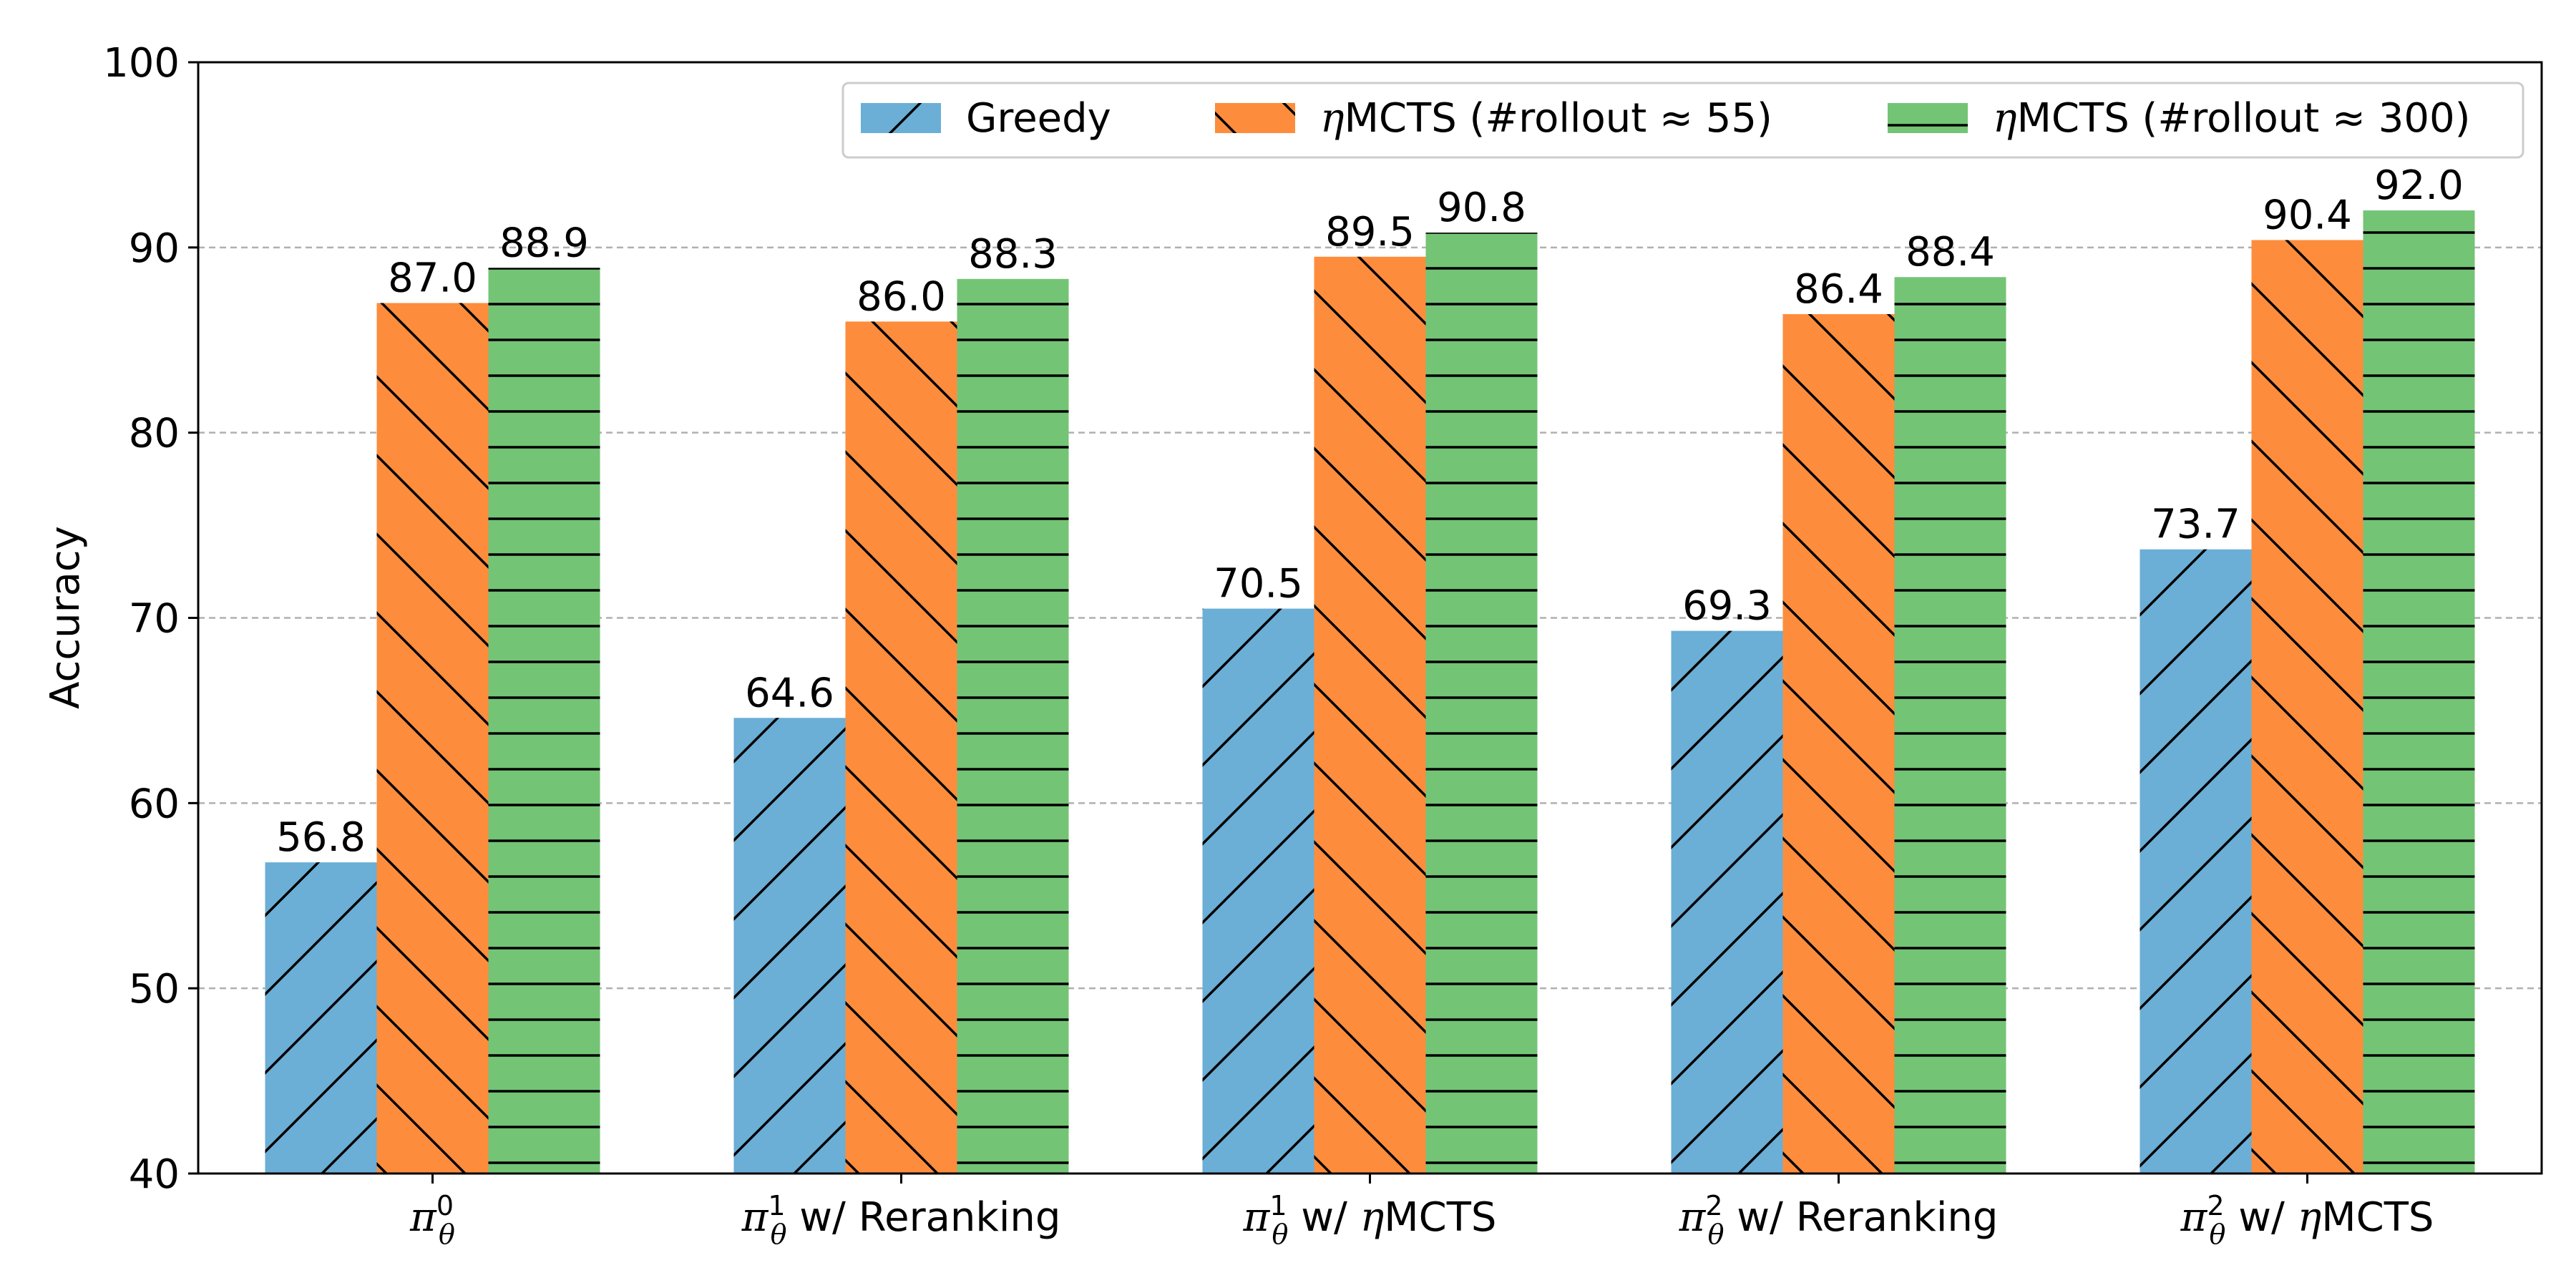 The image size is (2576, 1288). I want to click on bar-value-label: 73.7, so click(2195, 525).